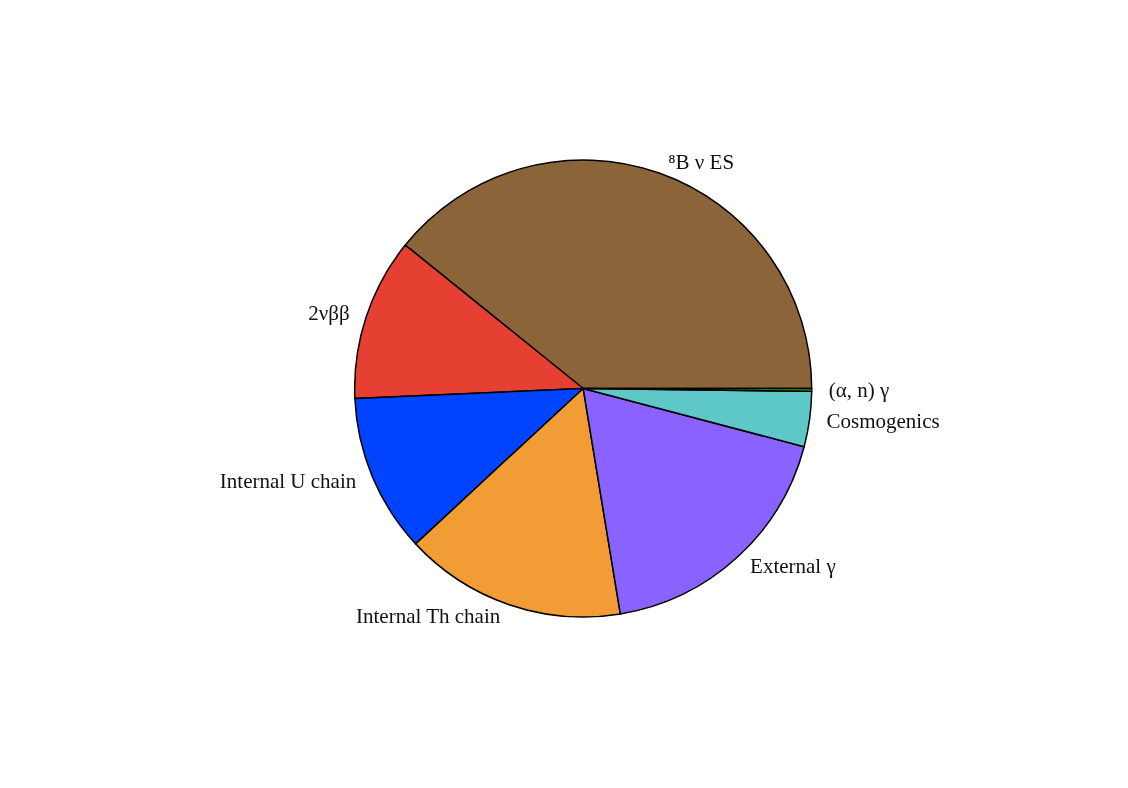  What do you see at coordinates (793, 566) in the screenshot?
I see `slice-label: External γ` at bounding box center [793, 566].